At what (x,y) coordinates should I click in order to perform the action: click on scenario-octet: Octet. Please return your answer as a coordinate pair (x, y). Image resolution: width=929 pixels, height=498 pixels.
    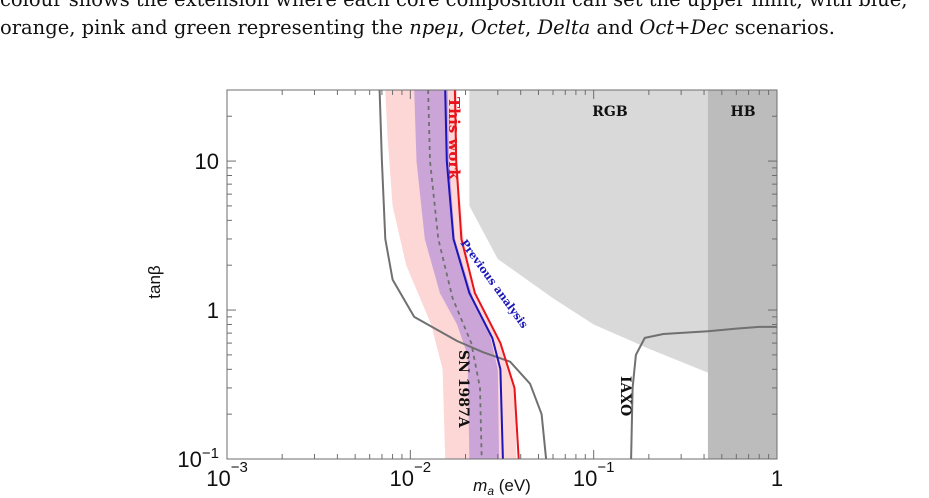
    Looking at the image, I should click on (498, 27).